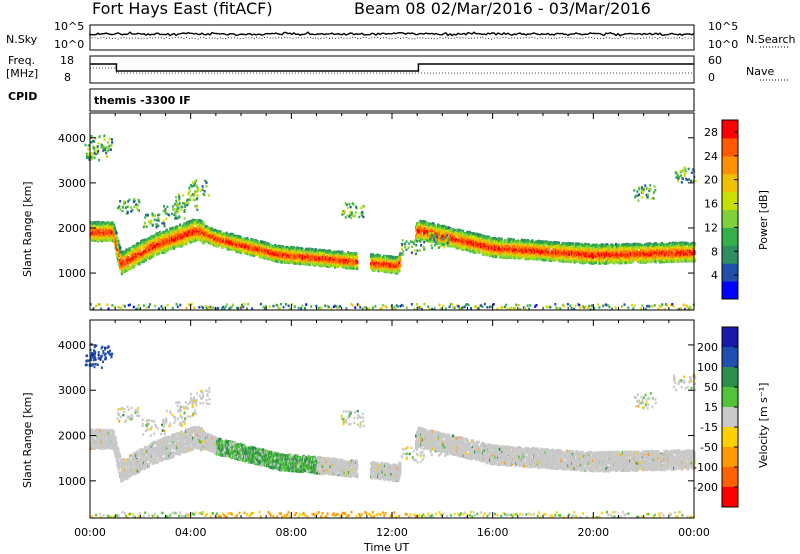  I want to click on nsky-line, so click(392, 34).